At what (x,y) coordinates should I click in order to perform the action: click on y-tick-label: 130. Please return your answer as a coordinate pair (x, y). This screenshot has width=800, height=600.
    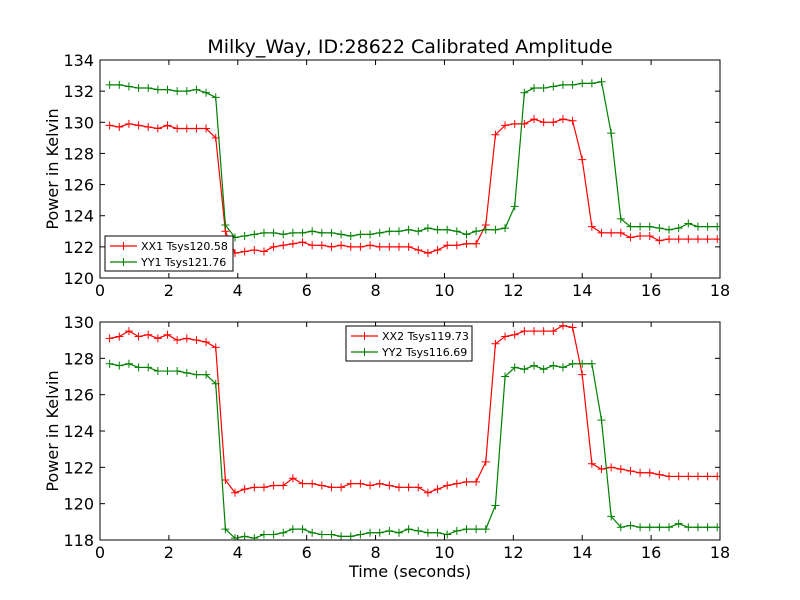
    Looking at the image, I should click on (78, 122).